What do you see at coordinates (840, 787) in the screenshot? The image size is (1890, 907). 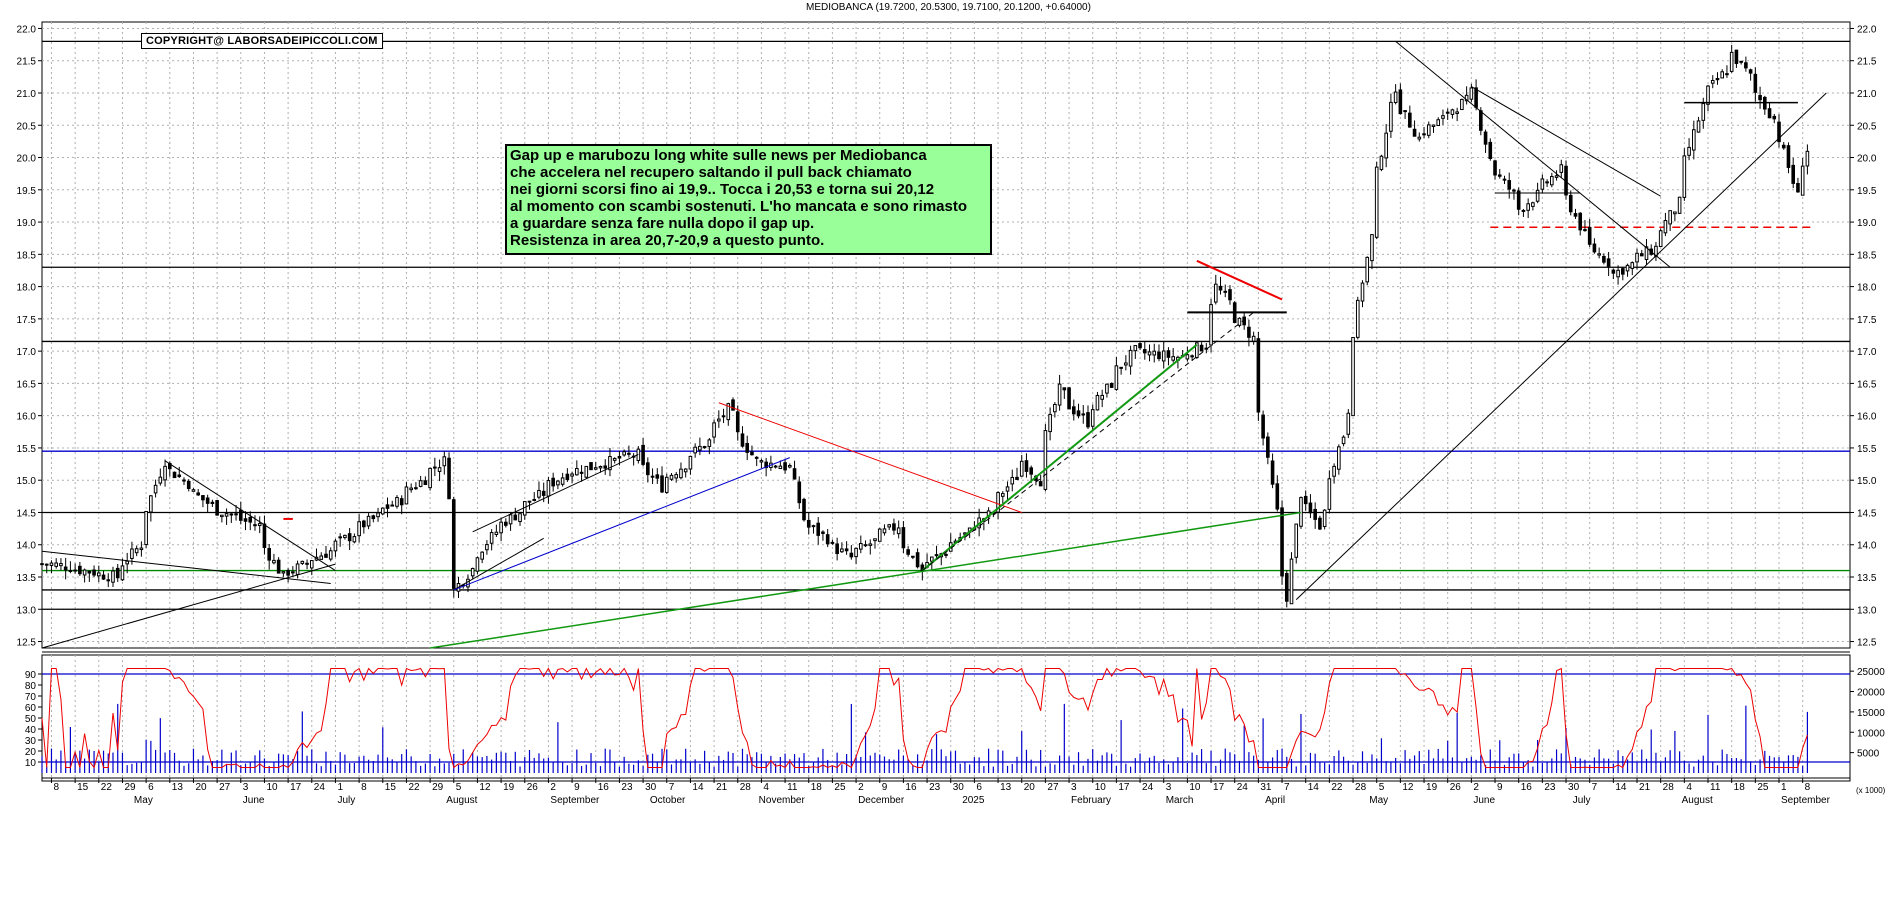 I see `x-tick-label: 25` at bounding box center [840, 787].